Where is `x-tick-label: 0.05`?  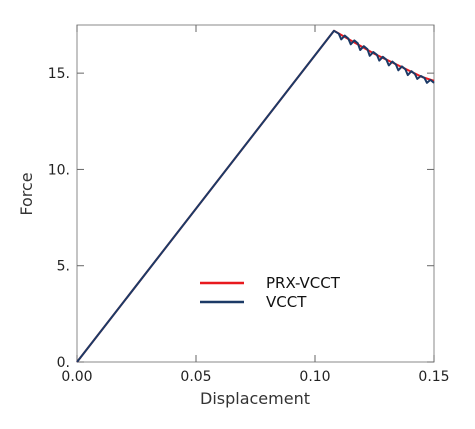
x-tick-label: 0.05 is located at coordinates (195, 377).